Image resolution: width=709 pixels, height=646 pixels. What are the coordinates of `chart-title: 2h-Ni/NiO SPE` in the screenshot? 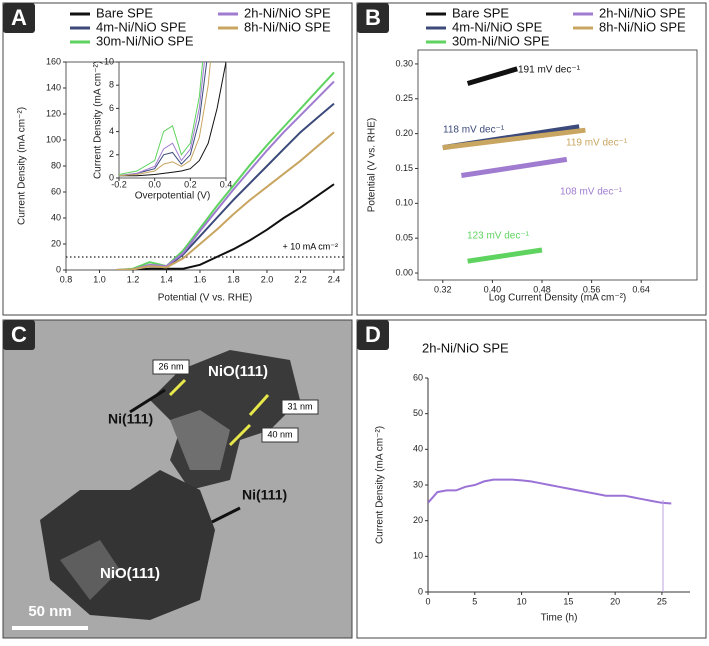 It's located at (465, 347).